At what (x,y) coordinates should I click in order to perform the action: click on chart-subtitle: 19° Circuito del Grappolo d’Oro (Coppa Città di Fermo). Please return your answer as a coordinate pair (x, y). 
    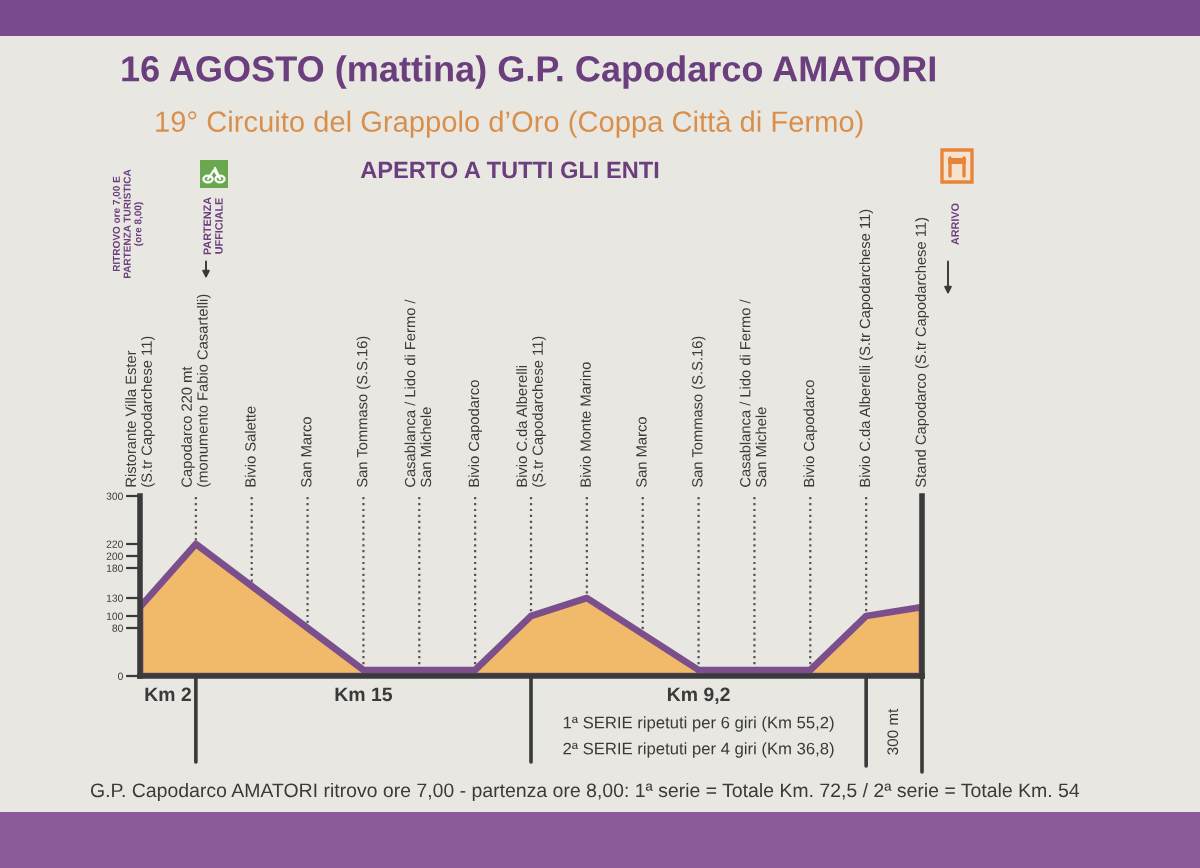
    Looking at the image, I should click on (509, 124).